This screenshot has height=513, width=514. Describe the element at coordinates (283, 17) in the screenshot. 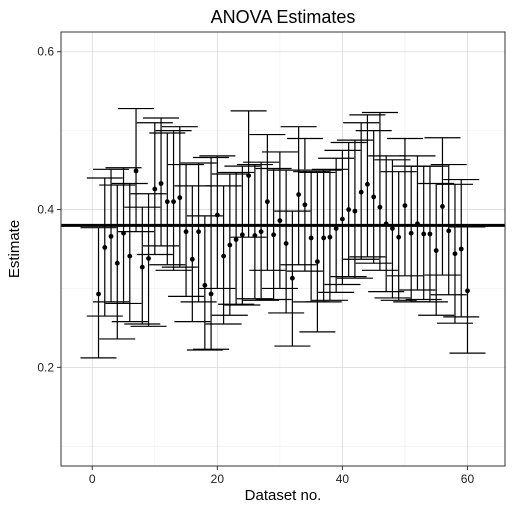

I see `chart-title: ANOVA Estimates` at that location.